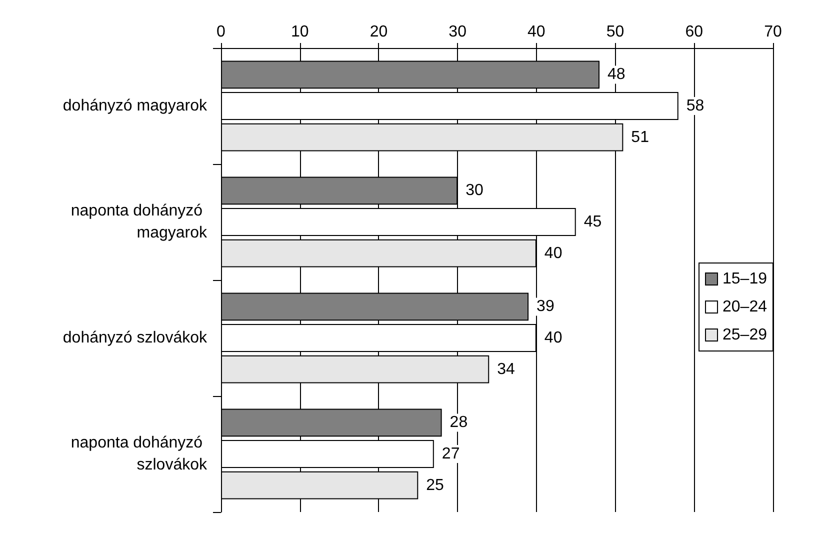  Describe the element at coordinates (545, 307) in the screenshot. I see `data-label: 39` at that location.